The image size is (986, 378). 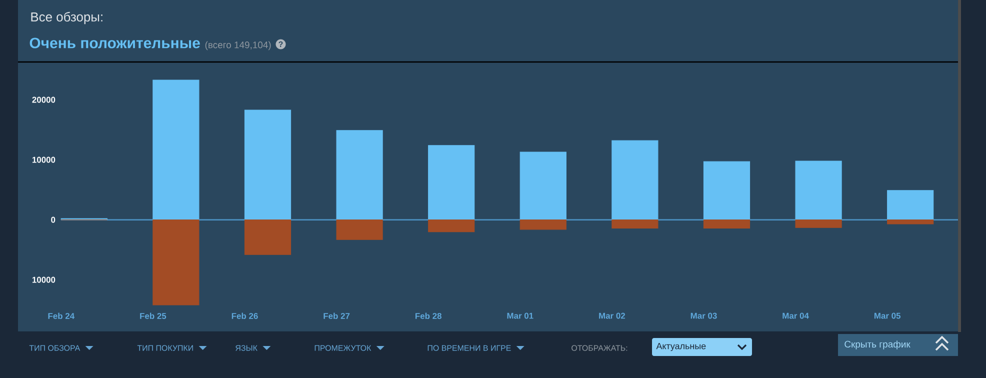 What do you see at coordinates (66, 18) in the screenshot?
I see `chart-title: Все обзоры:` at bounding box center [66, 18].